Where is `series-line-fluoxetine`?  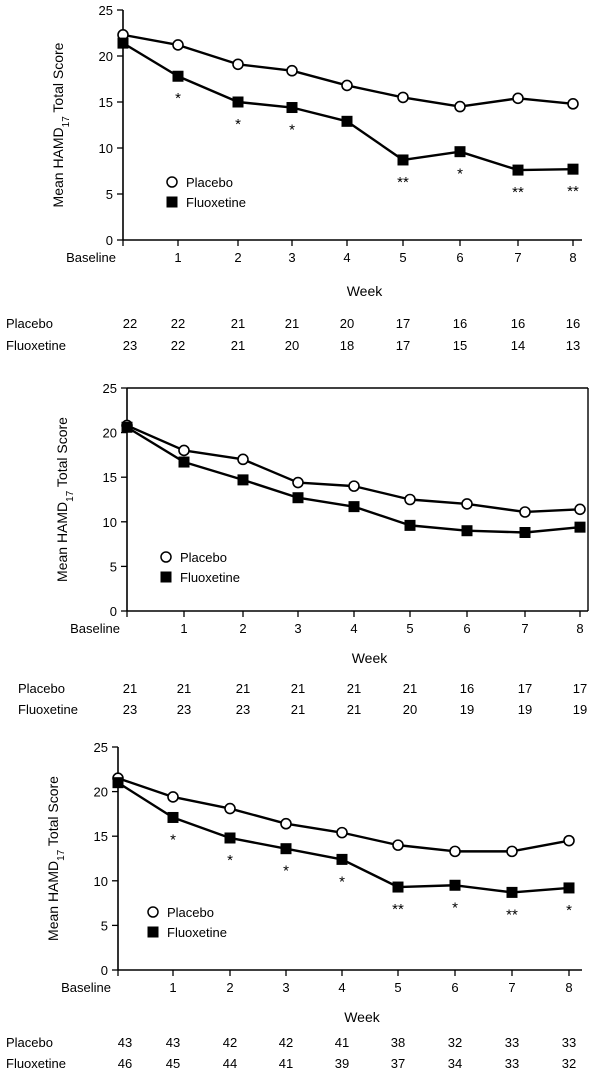
series-line-fluoxetine is located at coordinates (348, 107).